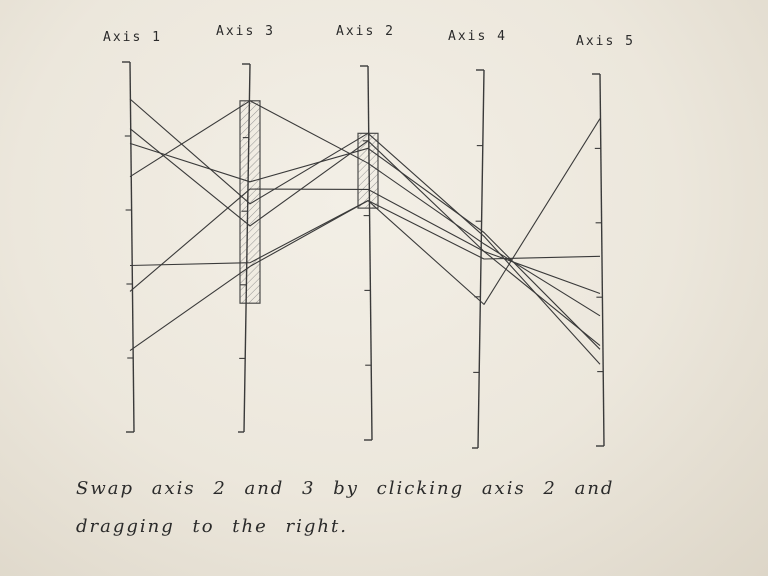  Describe the element at coordinates (365, 31) in the screenshot. I see `axis-2-label: Axis 2` at that location.